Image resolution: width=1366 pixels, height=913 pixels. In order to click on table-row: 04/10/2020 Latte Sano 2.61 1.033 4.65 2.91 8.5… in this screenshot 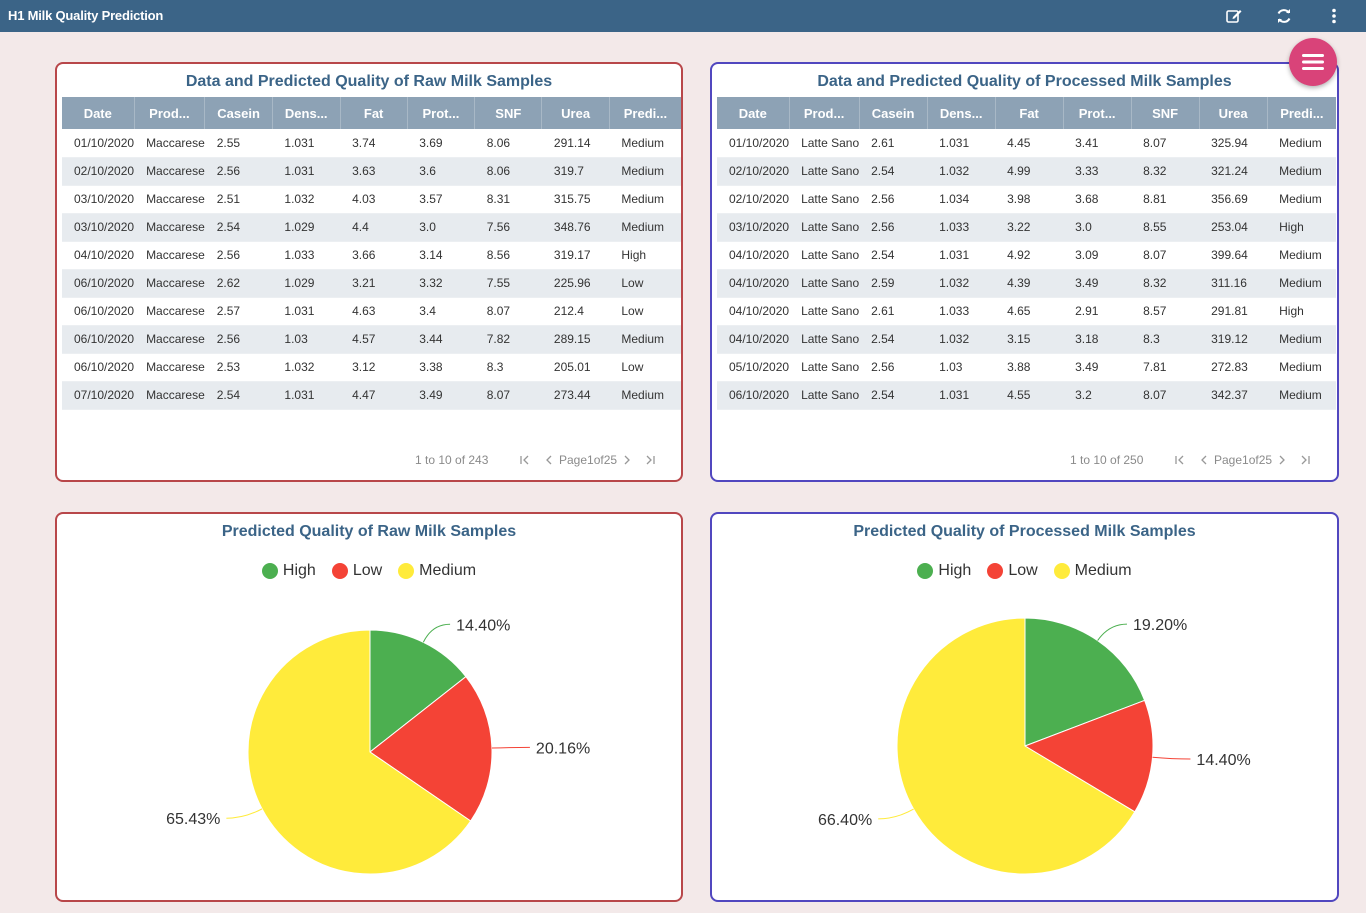, I will do `click(1027, 311)`.